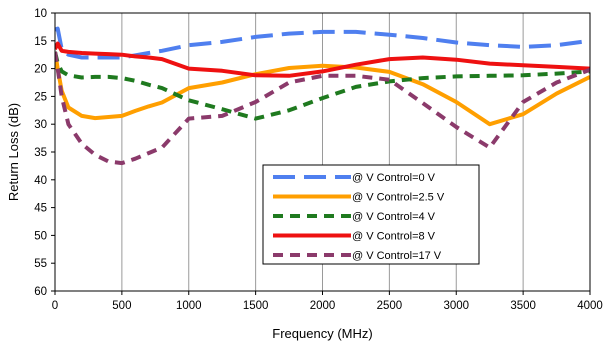 Image resolution: width=606 pixels, height=349 pixels. I want to click on y-tick-labels: 10 15 20 25 30 35 40 45 50 55 60, so click(40, 153).